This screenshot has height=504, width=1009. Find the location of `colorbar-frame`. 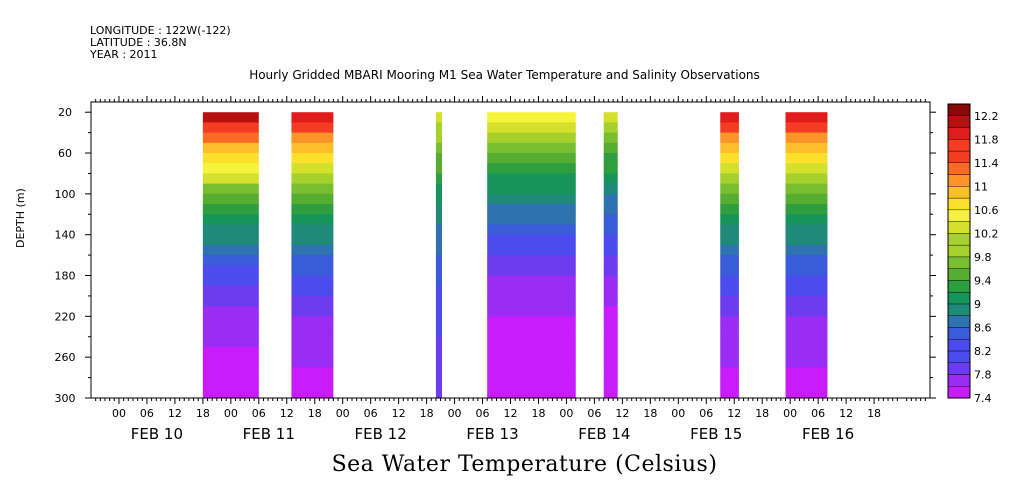

colorbar-frame is located at coordinates (959, 251).